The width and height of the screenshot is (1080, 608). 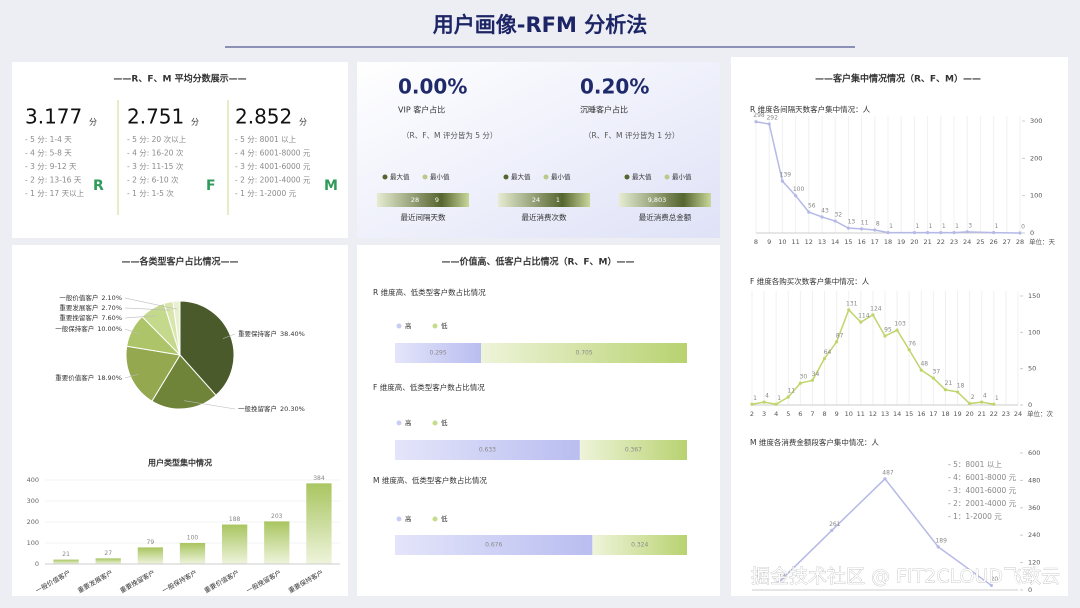 I want to click on concentration-title: ——客户集中情况情况（R、F、M）——, so click(x=898, y=79).